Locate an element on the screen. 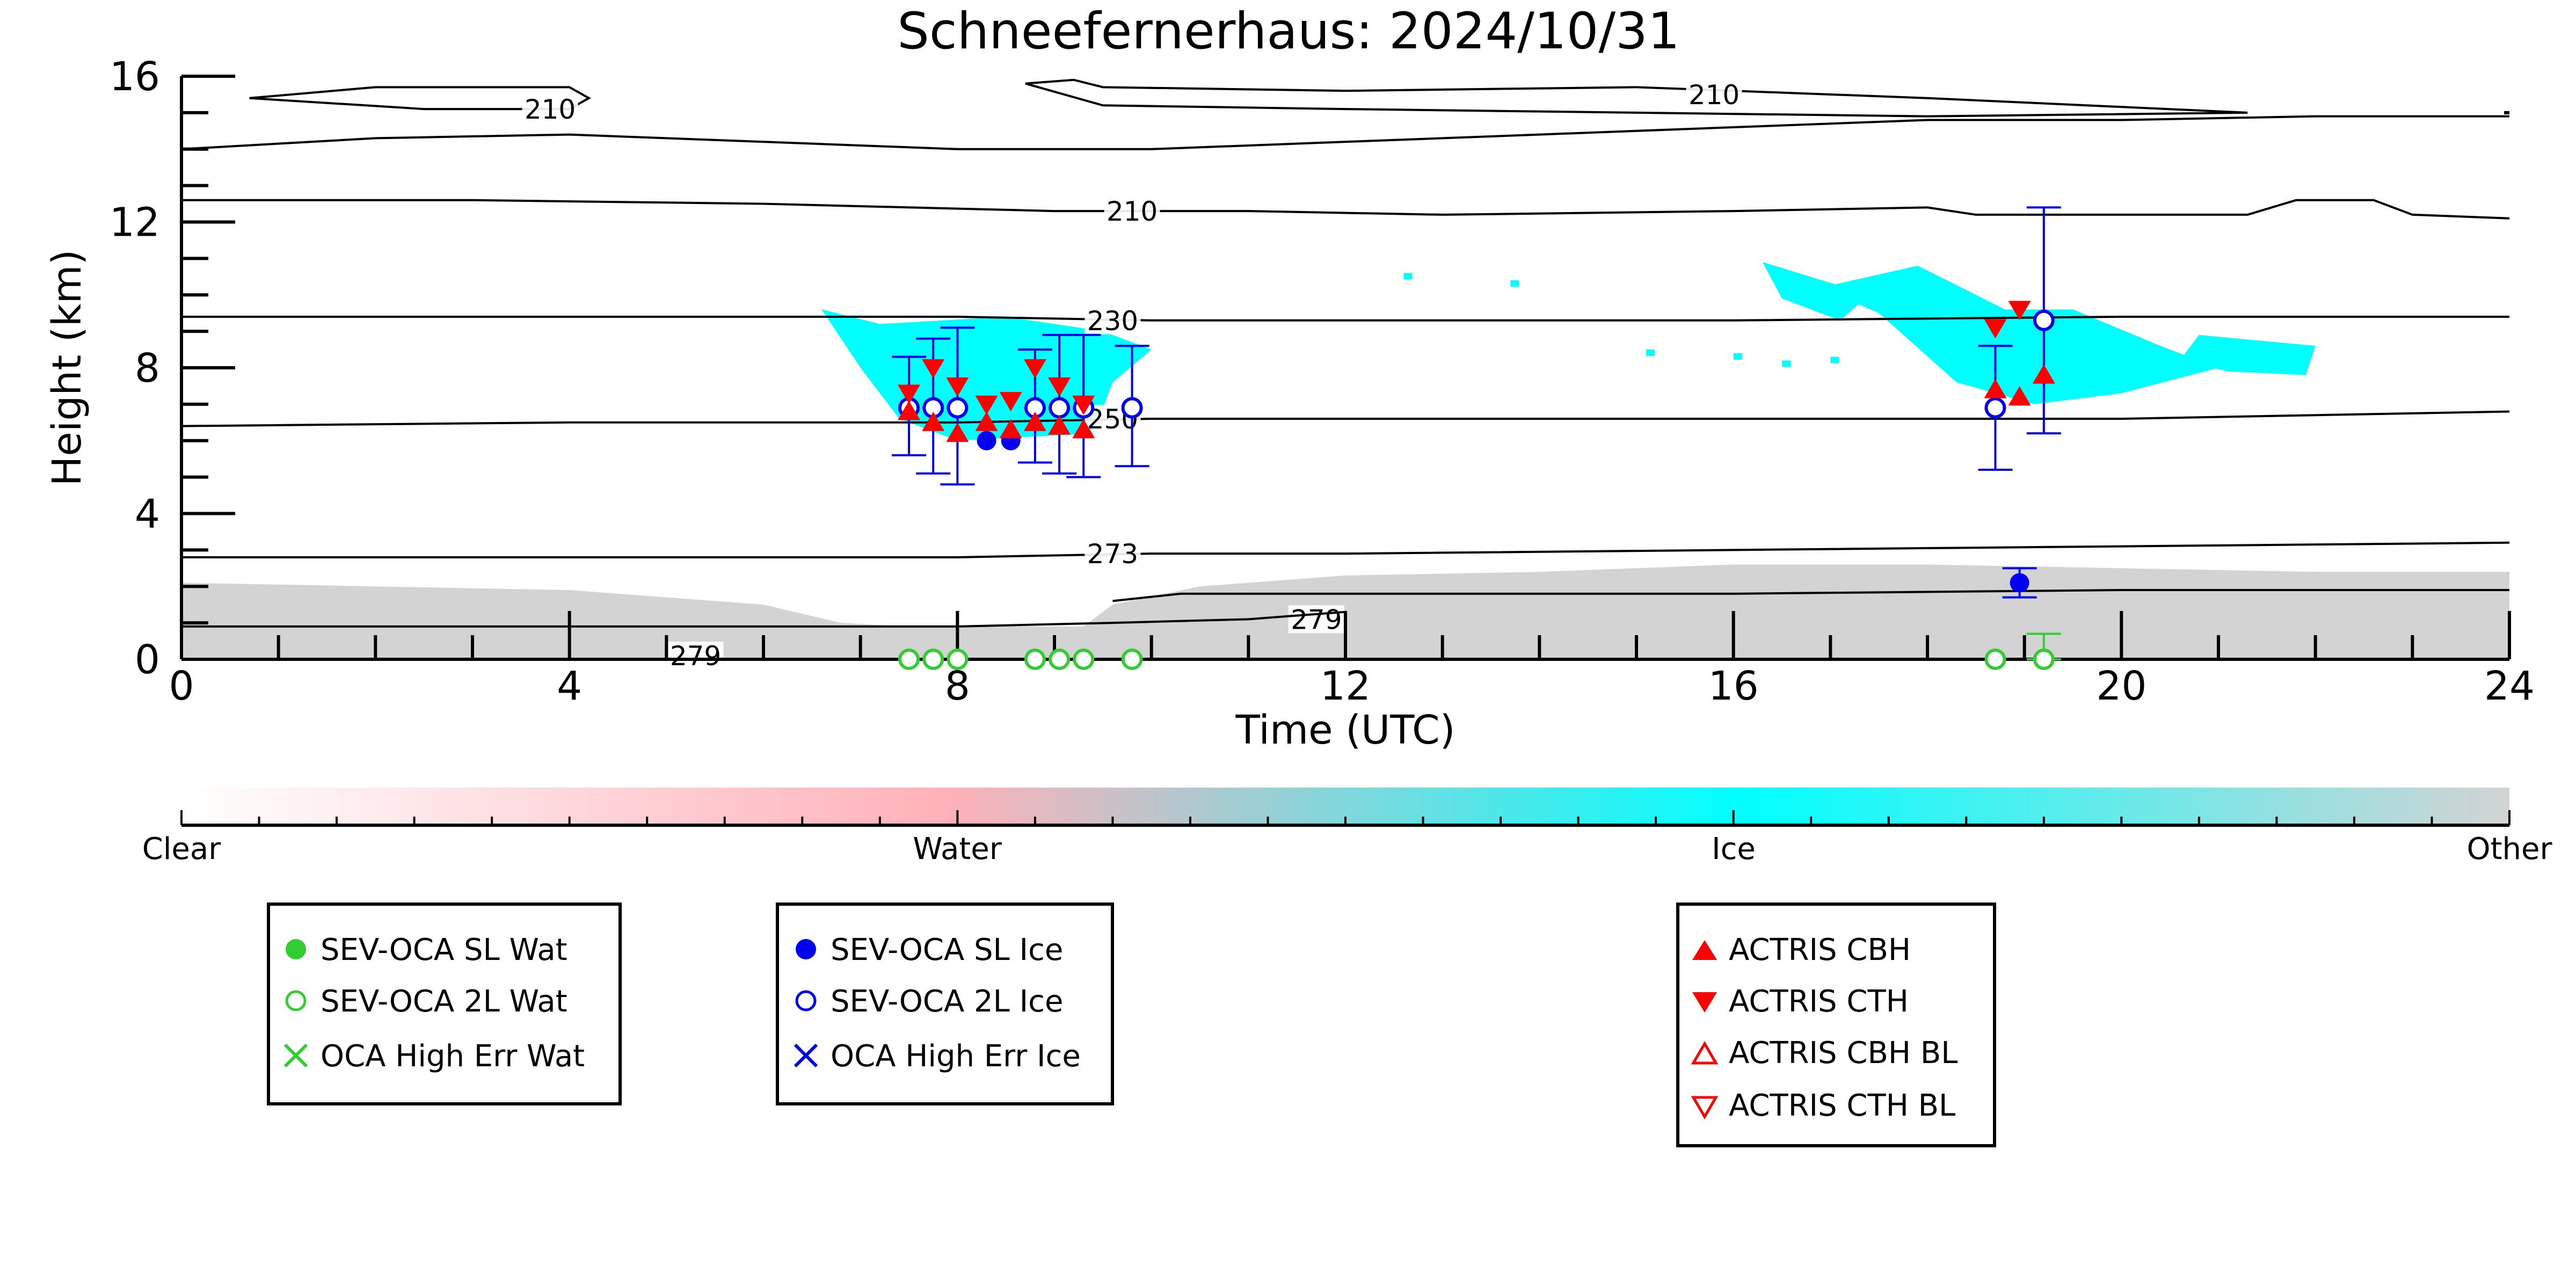 The height and width of the screenshot is (1288, 2576). legend-open-triangle-up-icon is located at coordinates (1705, 1053).